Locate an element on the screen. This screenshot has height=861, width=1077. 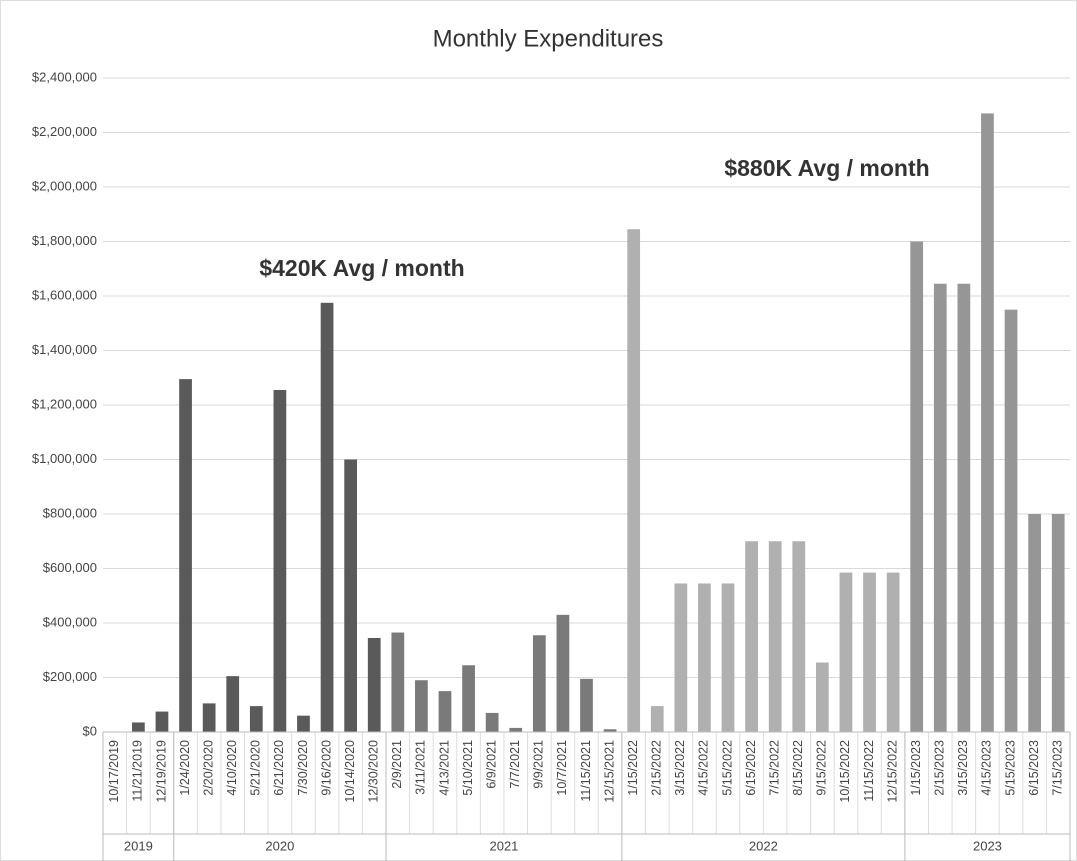
x-tick-label: 7/15/2022 is located at coordinates (774, 768).